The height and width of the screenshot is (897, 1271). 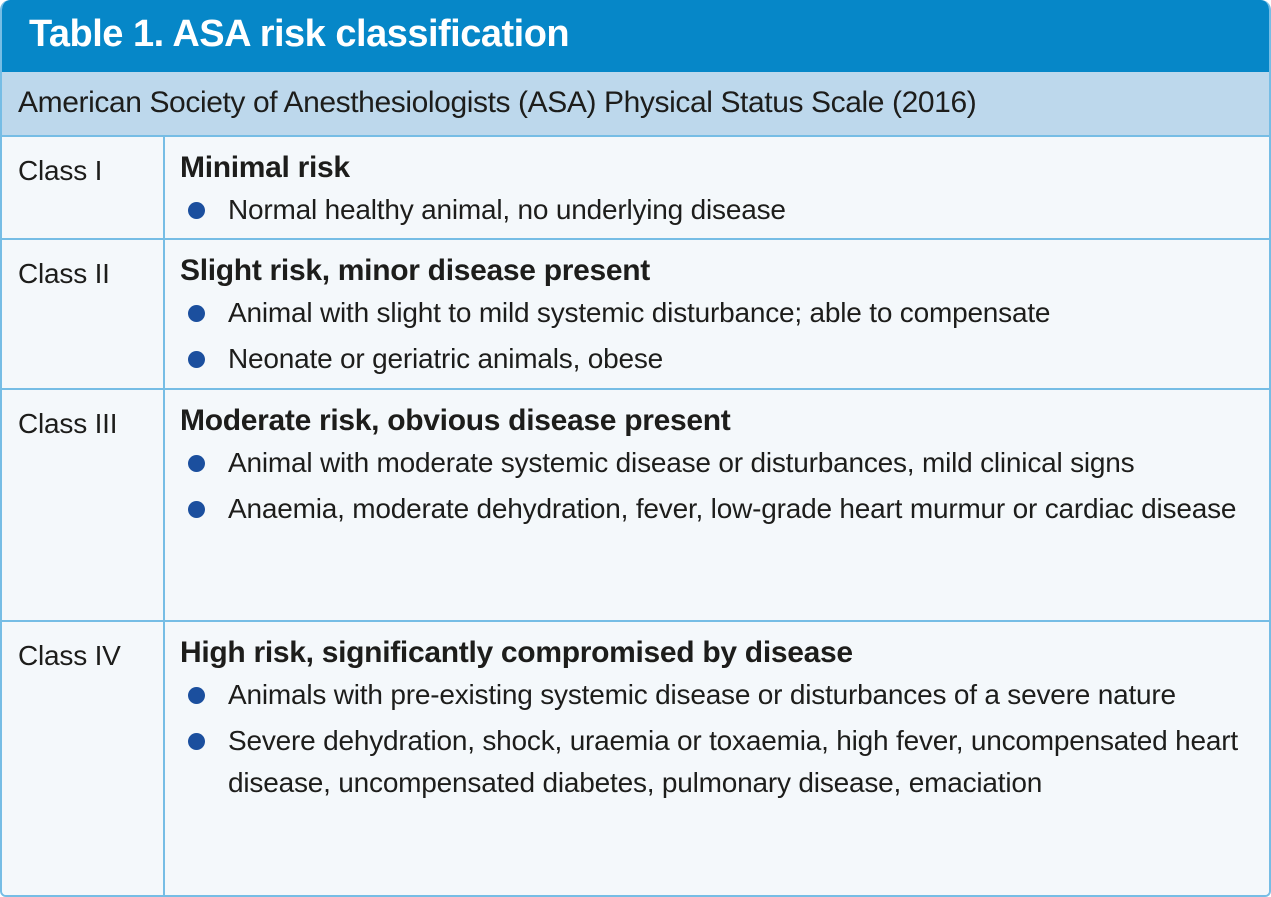 I want to click on table-title-bar: Table 1. ASA risk classification, so click(x=635, y=36).